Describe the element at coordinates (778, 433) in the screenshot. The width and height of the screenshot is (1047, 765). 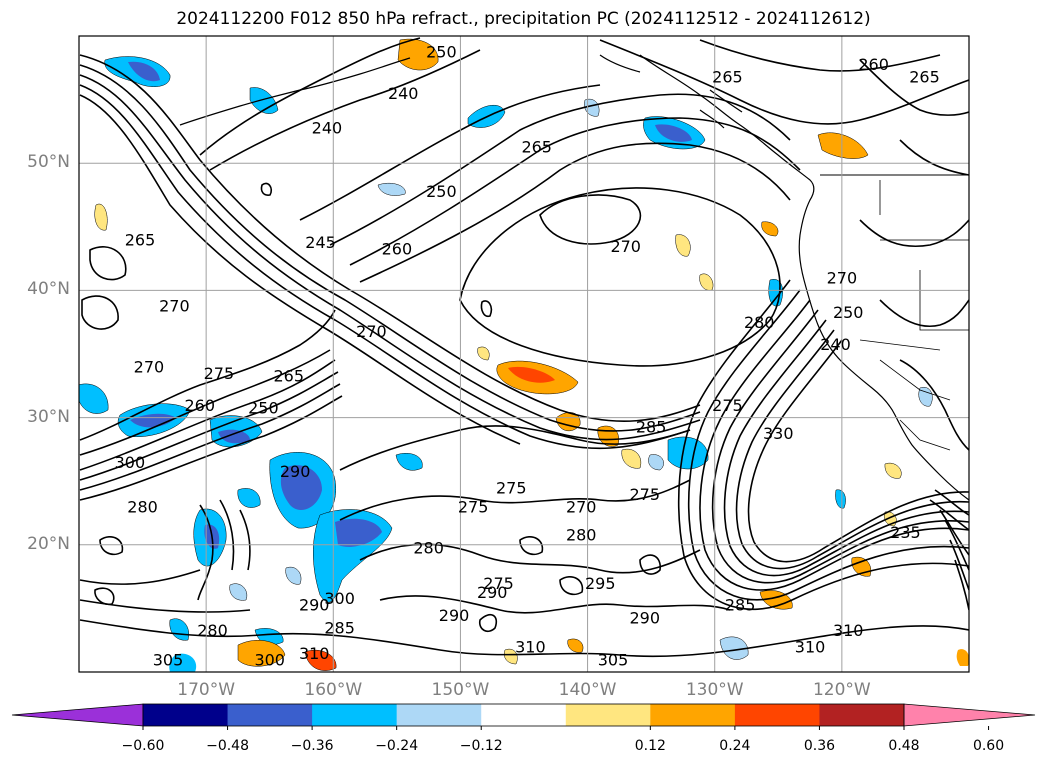
I see `contour-label: 330` at that location.